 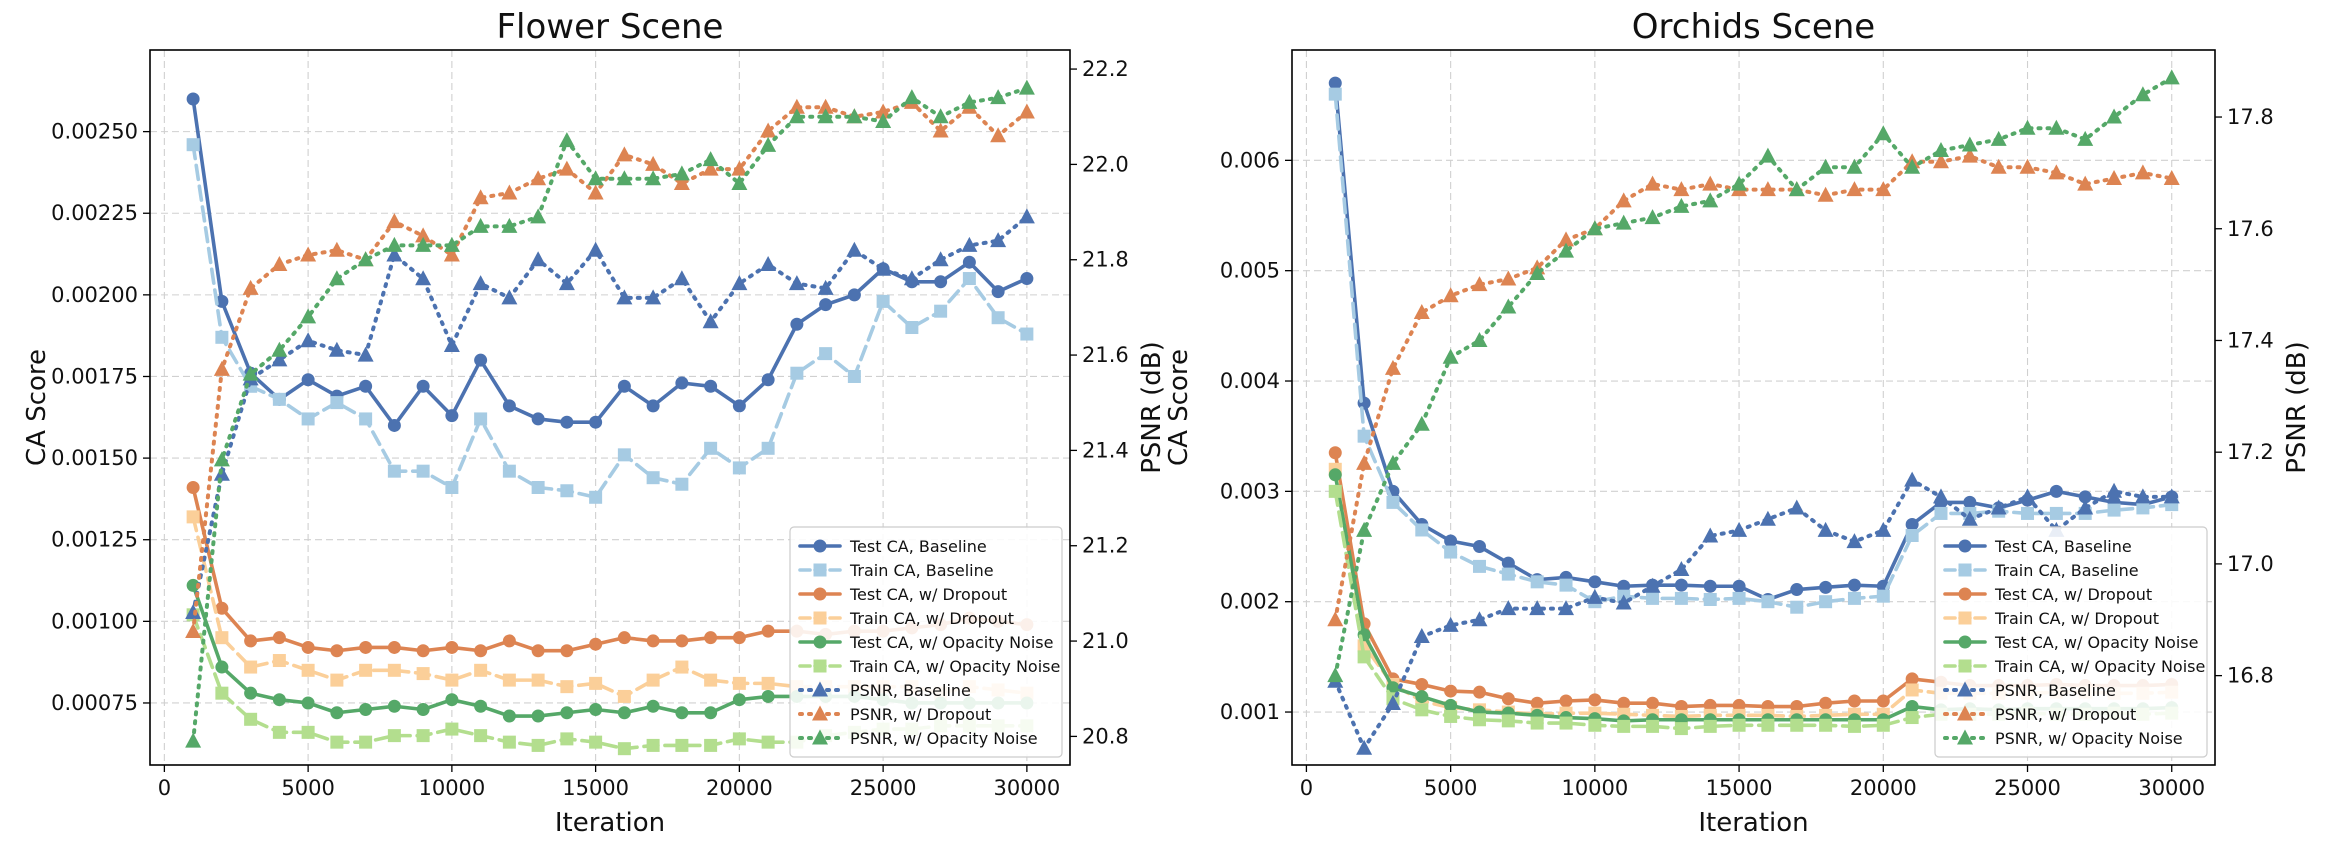 What do you see at coordinates (2027, 788) in the screenshot?
I see `x-tick-label: 25000` at bounding box center [2027, 788].